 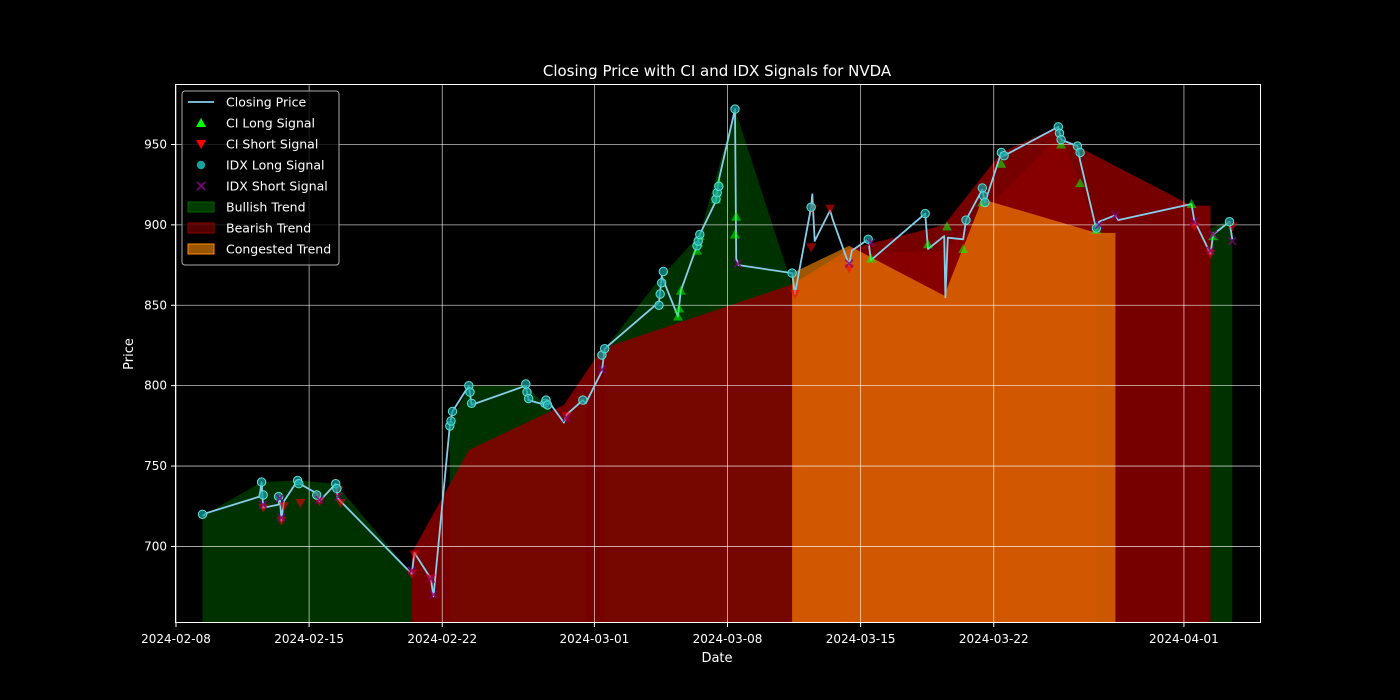 I want to click on y-tick-label-750: 750, so click(x=155, y=466).